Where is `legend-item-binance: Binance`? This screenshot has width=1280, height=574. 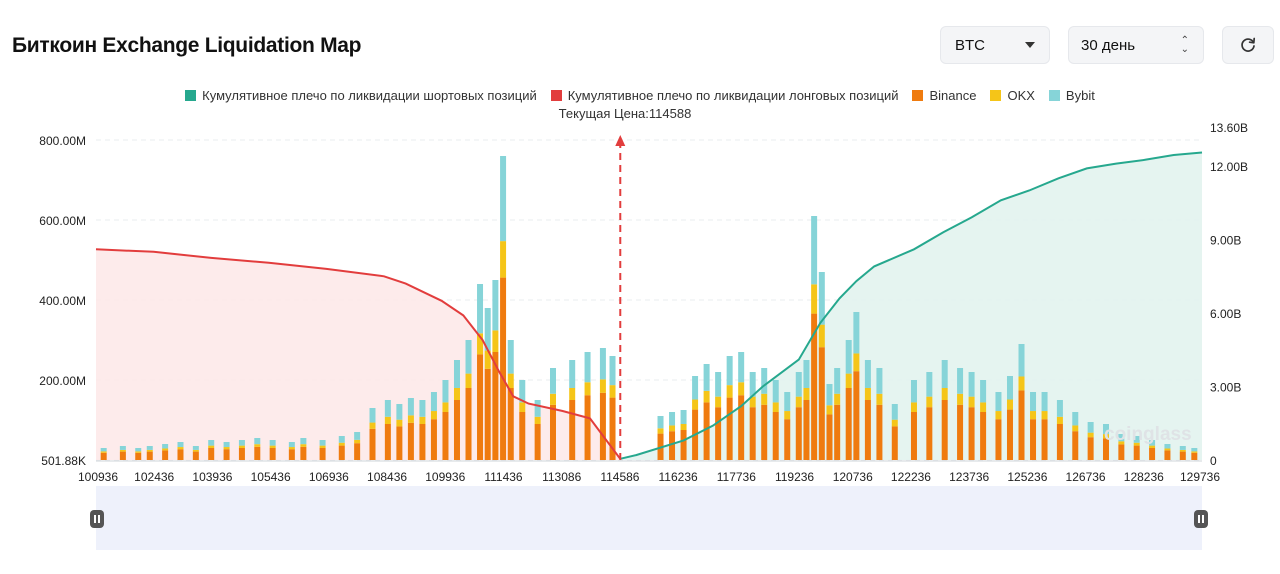
legend-item-binance: Binance is located at coordinates (944, 95).